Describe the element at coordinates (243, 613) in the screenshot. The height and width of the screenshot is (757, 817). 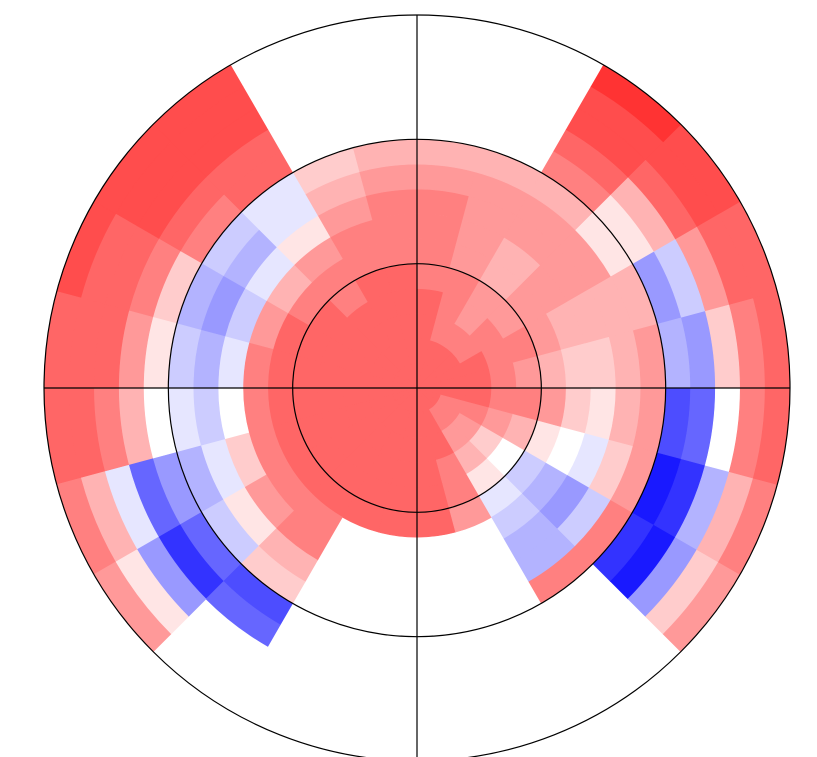
I see `heat-cell` at that location.